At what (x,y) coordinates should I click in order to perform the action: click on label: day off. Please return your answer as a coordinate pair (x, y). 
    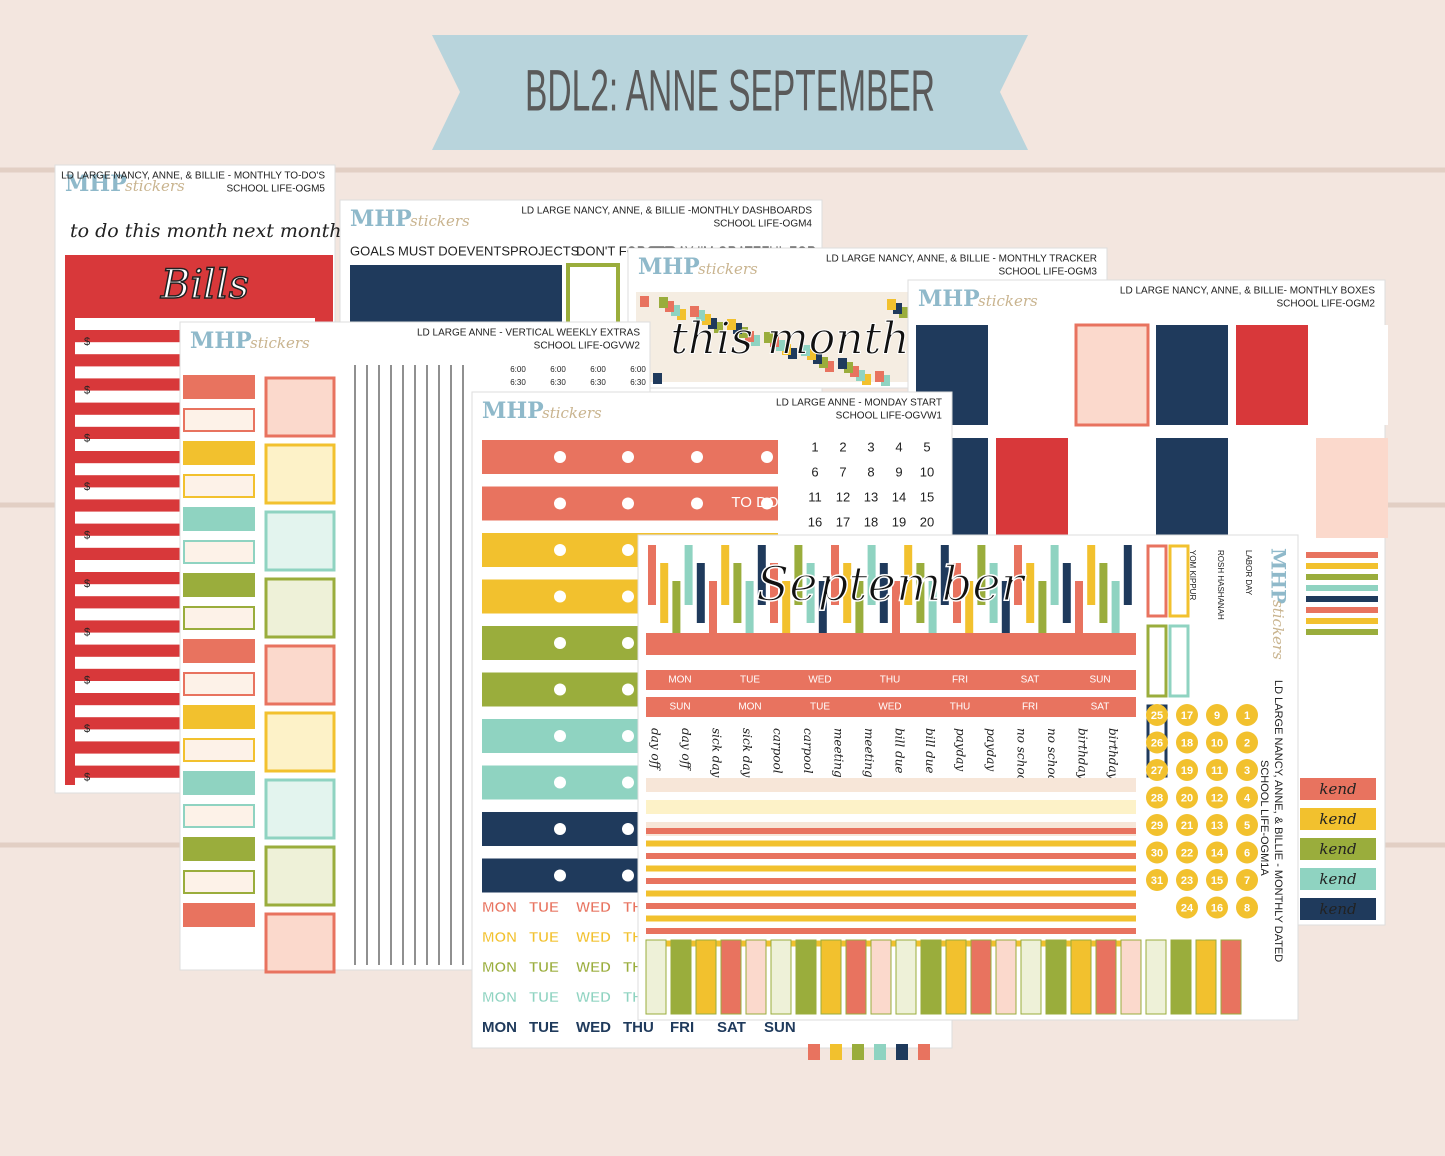
    Looking at the image, I should click on (656, 750).